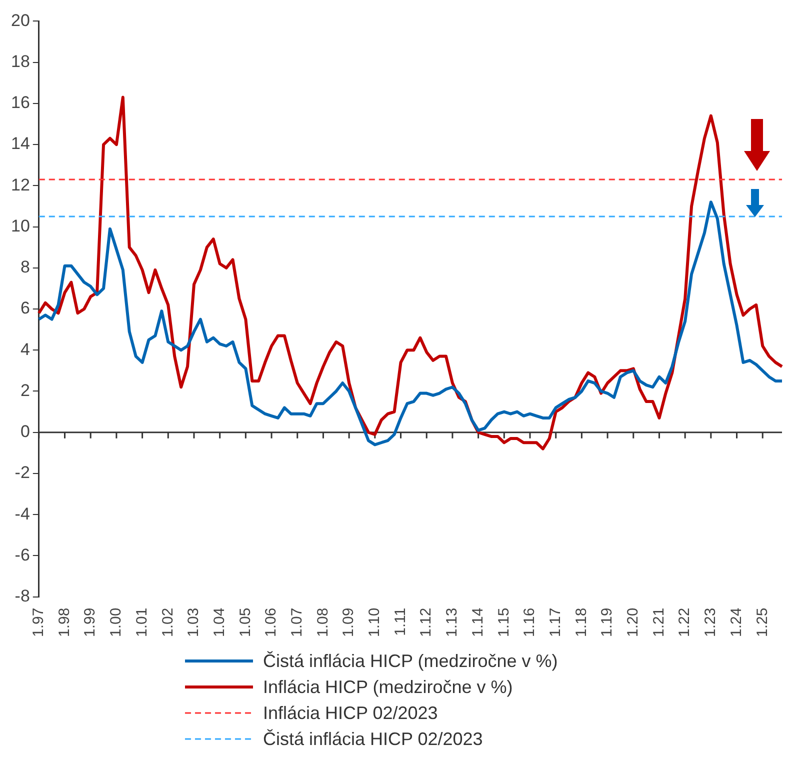 The height and width of the screenshot is (764, 803). I want to click on x-tick-label: 1.15, so click(503, 623).